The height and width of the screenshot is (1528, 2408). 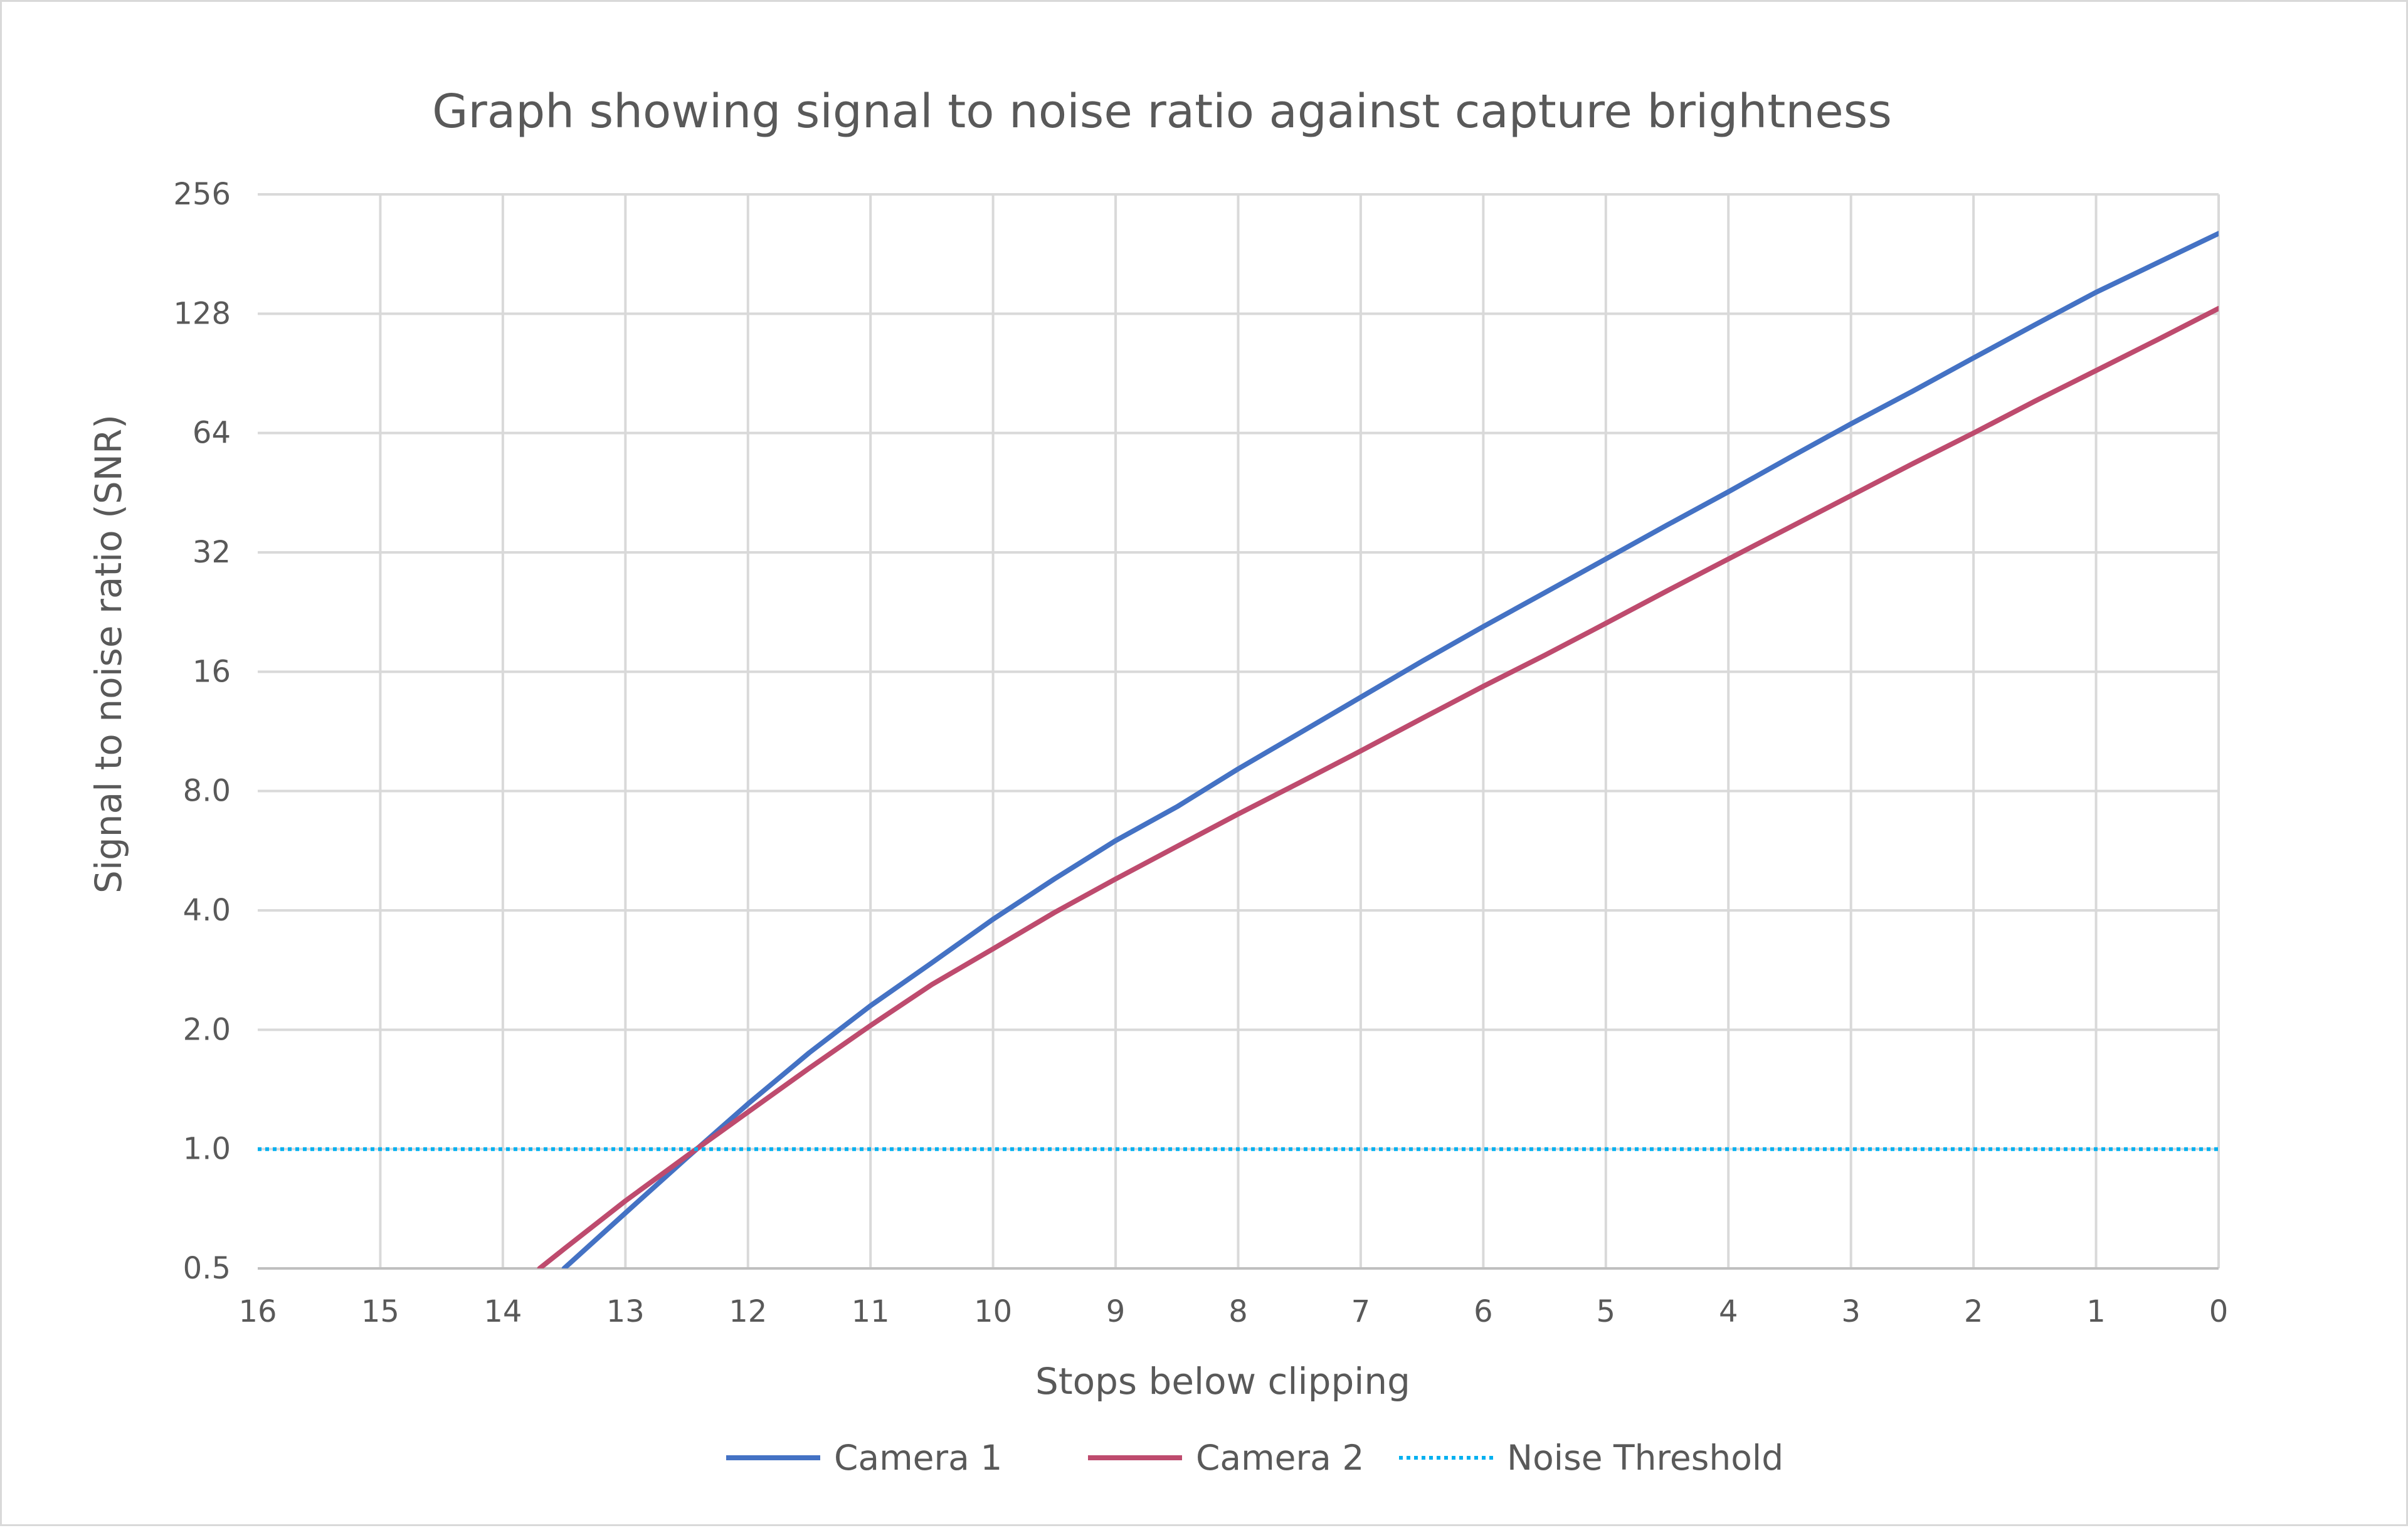 I want to click on legend-label: Camera 1, so click(x=918, y=1458).